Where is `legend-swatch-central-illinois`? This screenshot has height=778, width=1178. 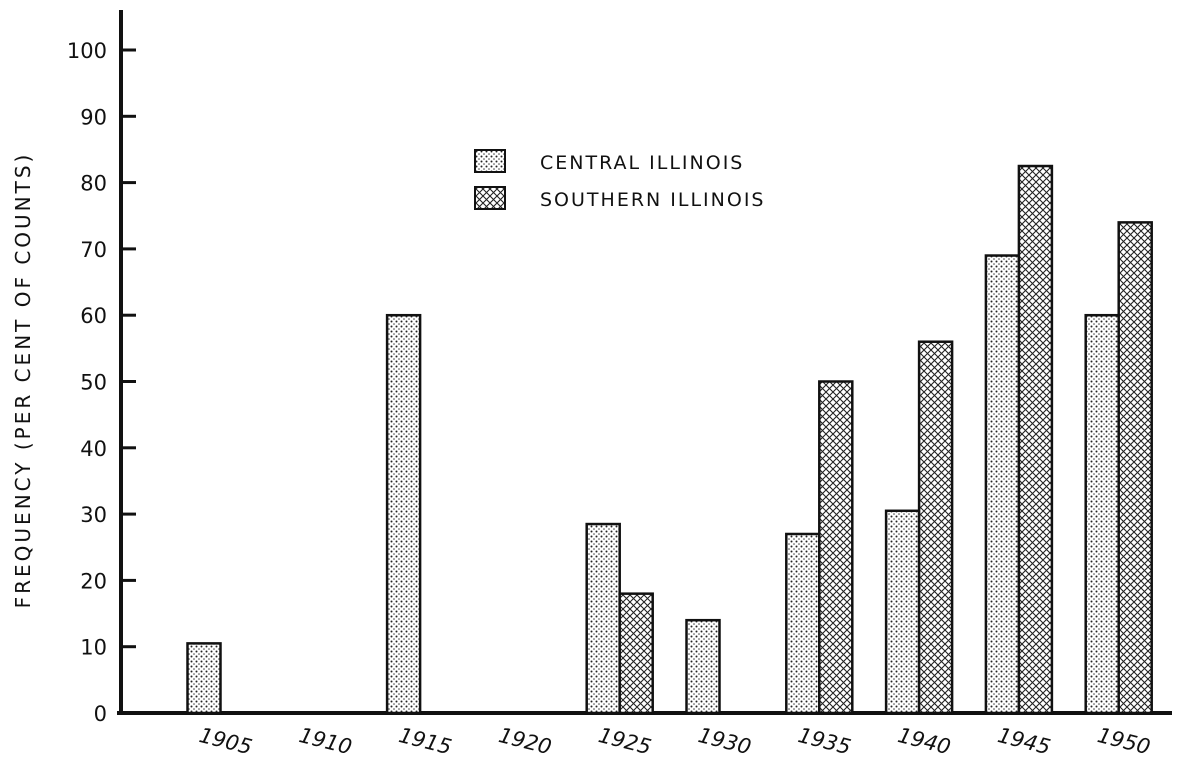 legend-swatch-central-illinois is located at coordinates (490, 161).